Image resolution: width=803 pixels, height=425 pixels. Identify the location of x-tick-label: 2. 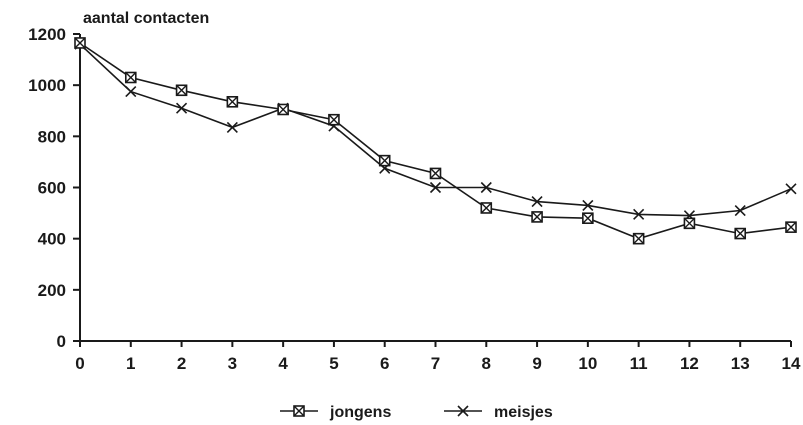
(181, 363).